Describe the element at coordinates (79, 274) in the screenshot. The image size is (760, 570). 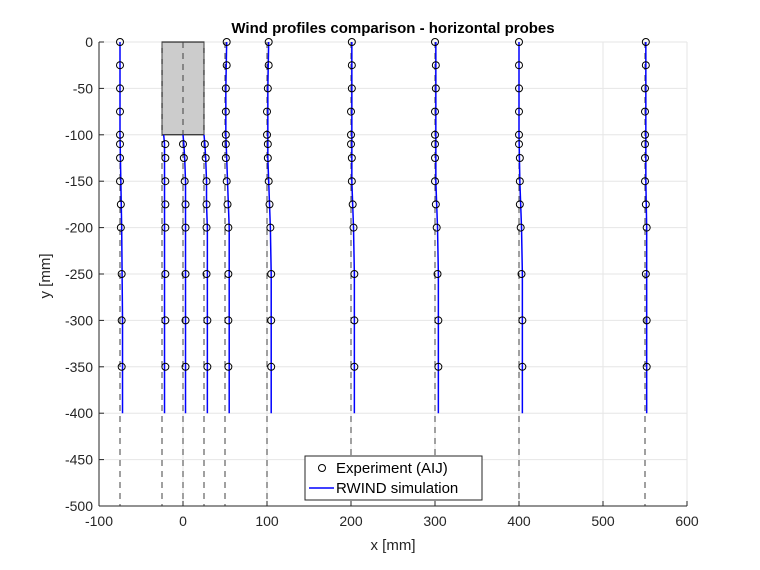
I see `y-tick-label: -250` at that location.